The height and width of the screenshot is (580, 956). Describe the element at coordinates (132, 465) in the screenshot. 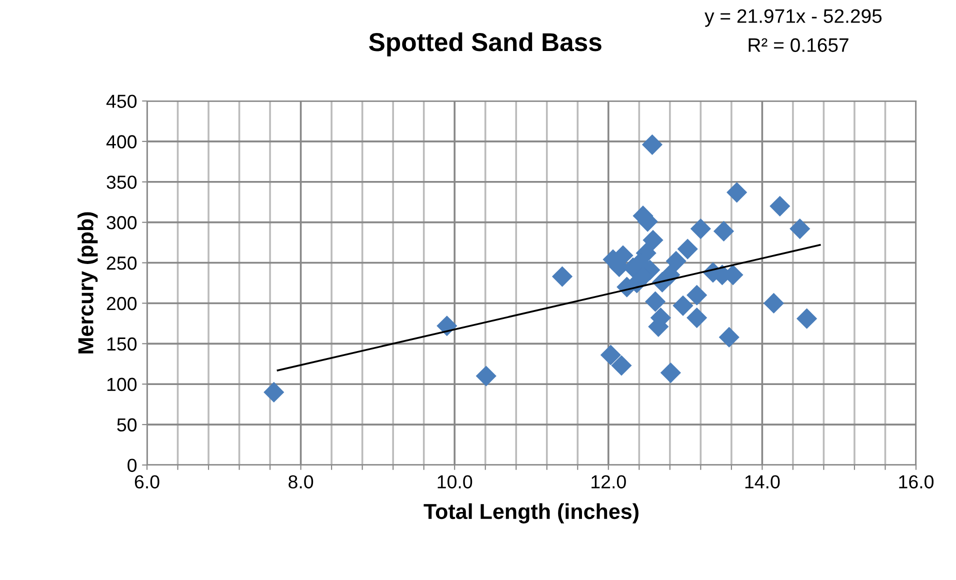

I see `y-tick-label: 0` at that location.